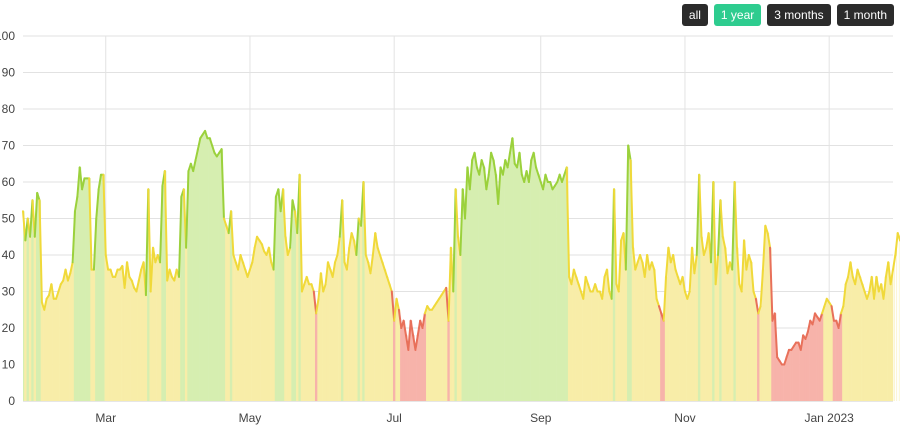 The height and width of the screenshot is (429, 900). What do you see at coordinates (694, 15) in the screenshot?
I see `range-button-all: all` at bounding box center [694, 15].